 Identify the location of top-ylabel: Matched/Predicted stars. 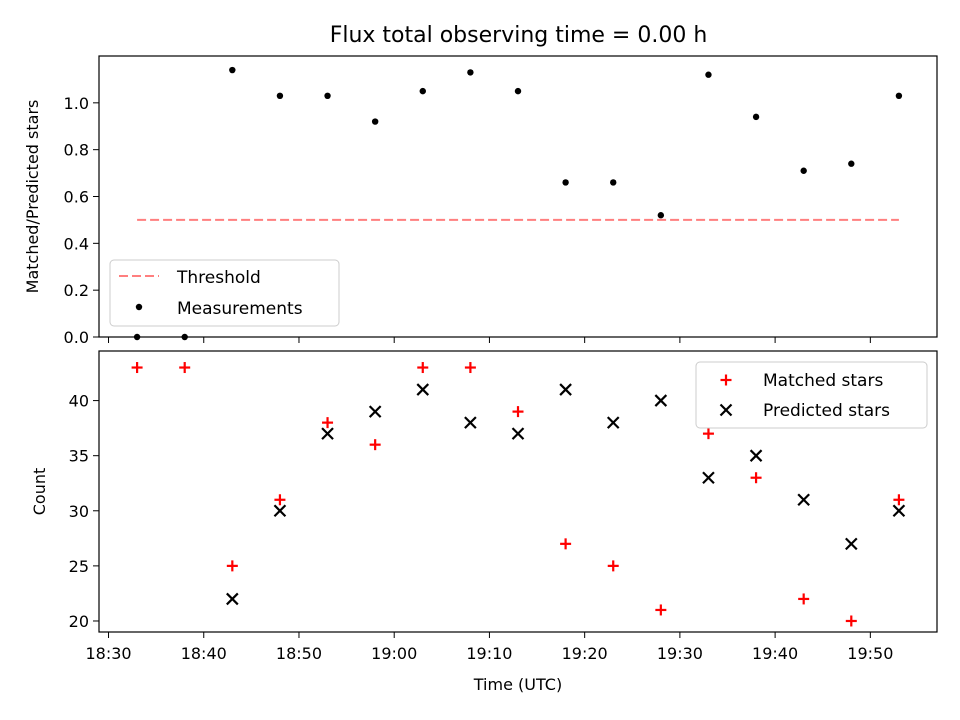
(32, 197).